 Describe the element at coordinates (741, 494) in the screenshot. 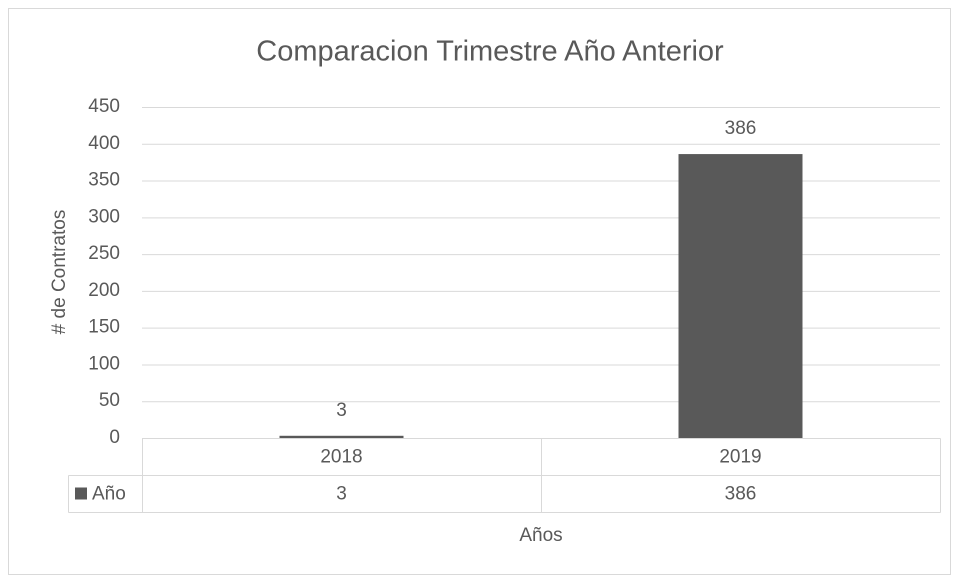

I see `table-value: 386` at that location.